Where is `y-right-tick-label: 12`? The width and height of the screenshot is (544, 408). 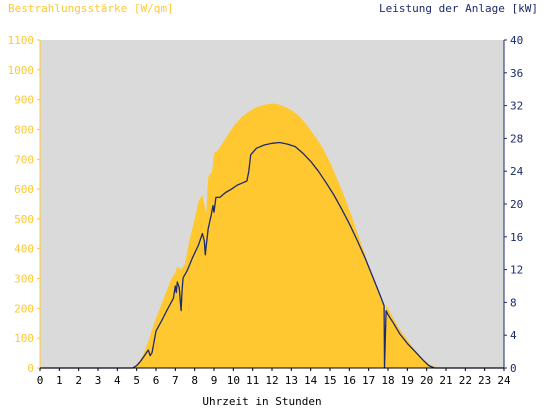 y-right-tick-label: 12 is located at coordinates (516, 270).